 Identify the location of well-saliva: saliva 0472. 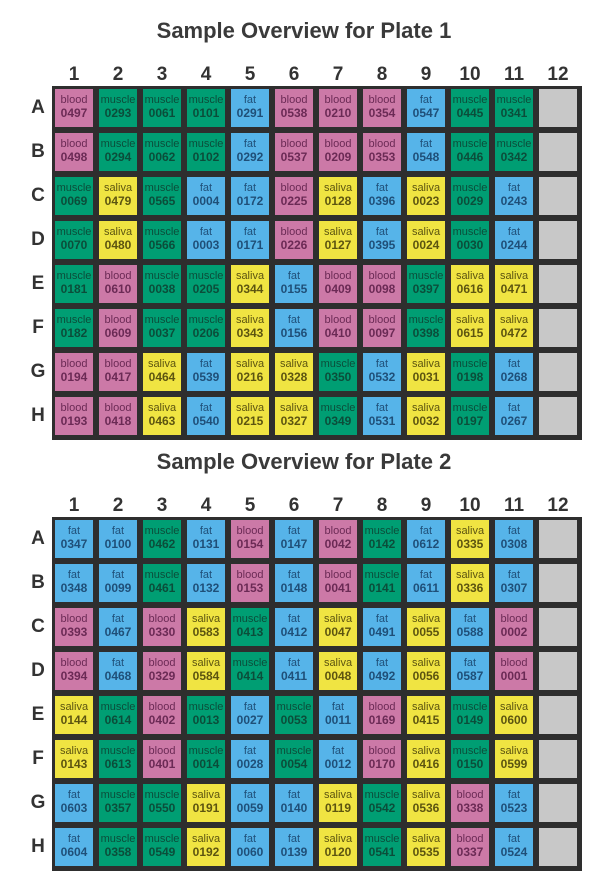
(514, 328).